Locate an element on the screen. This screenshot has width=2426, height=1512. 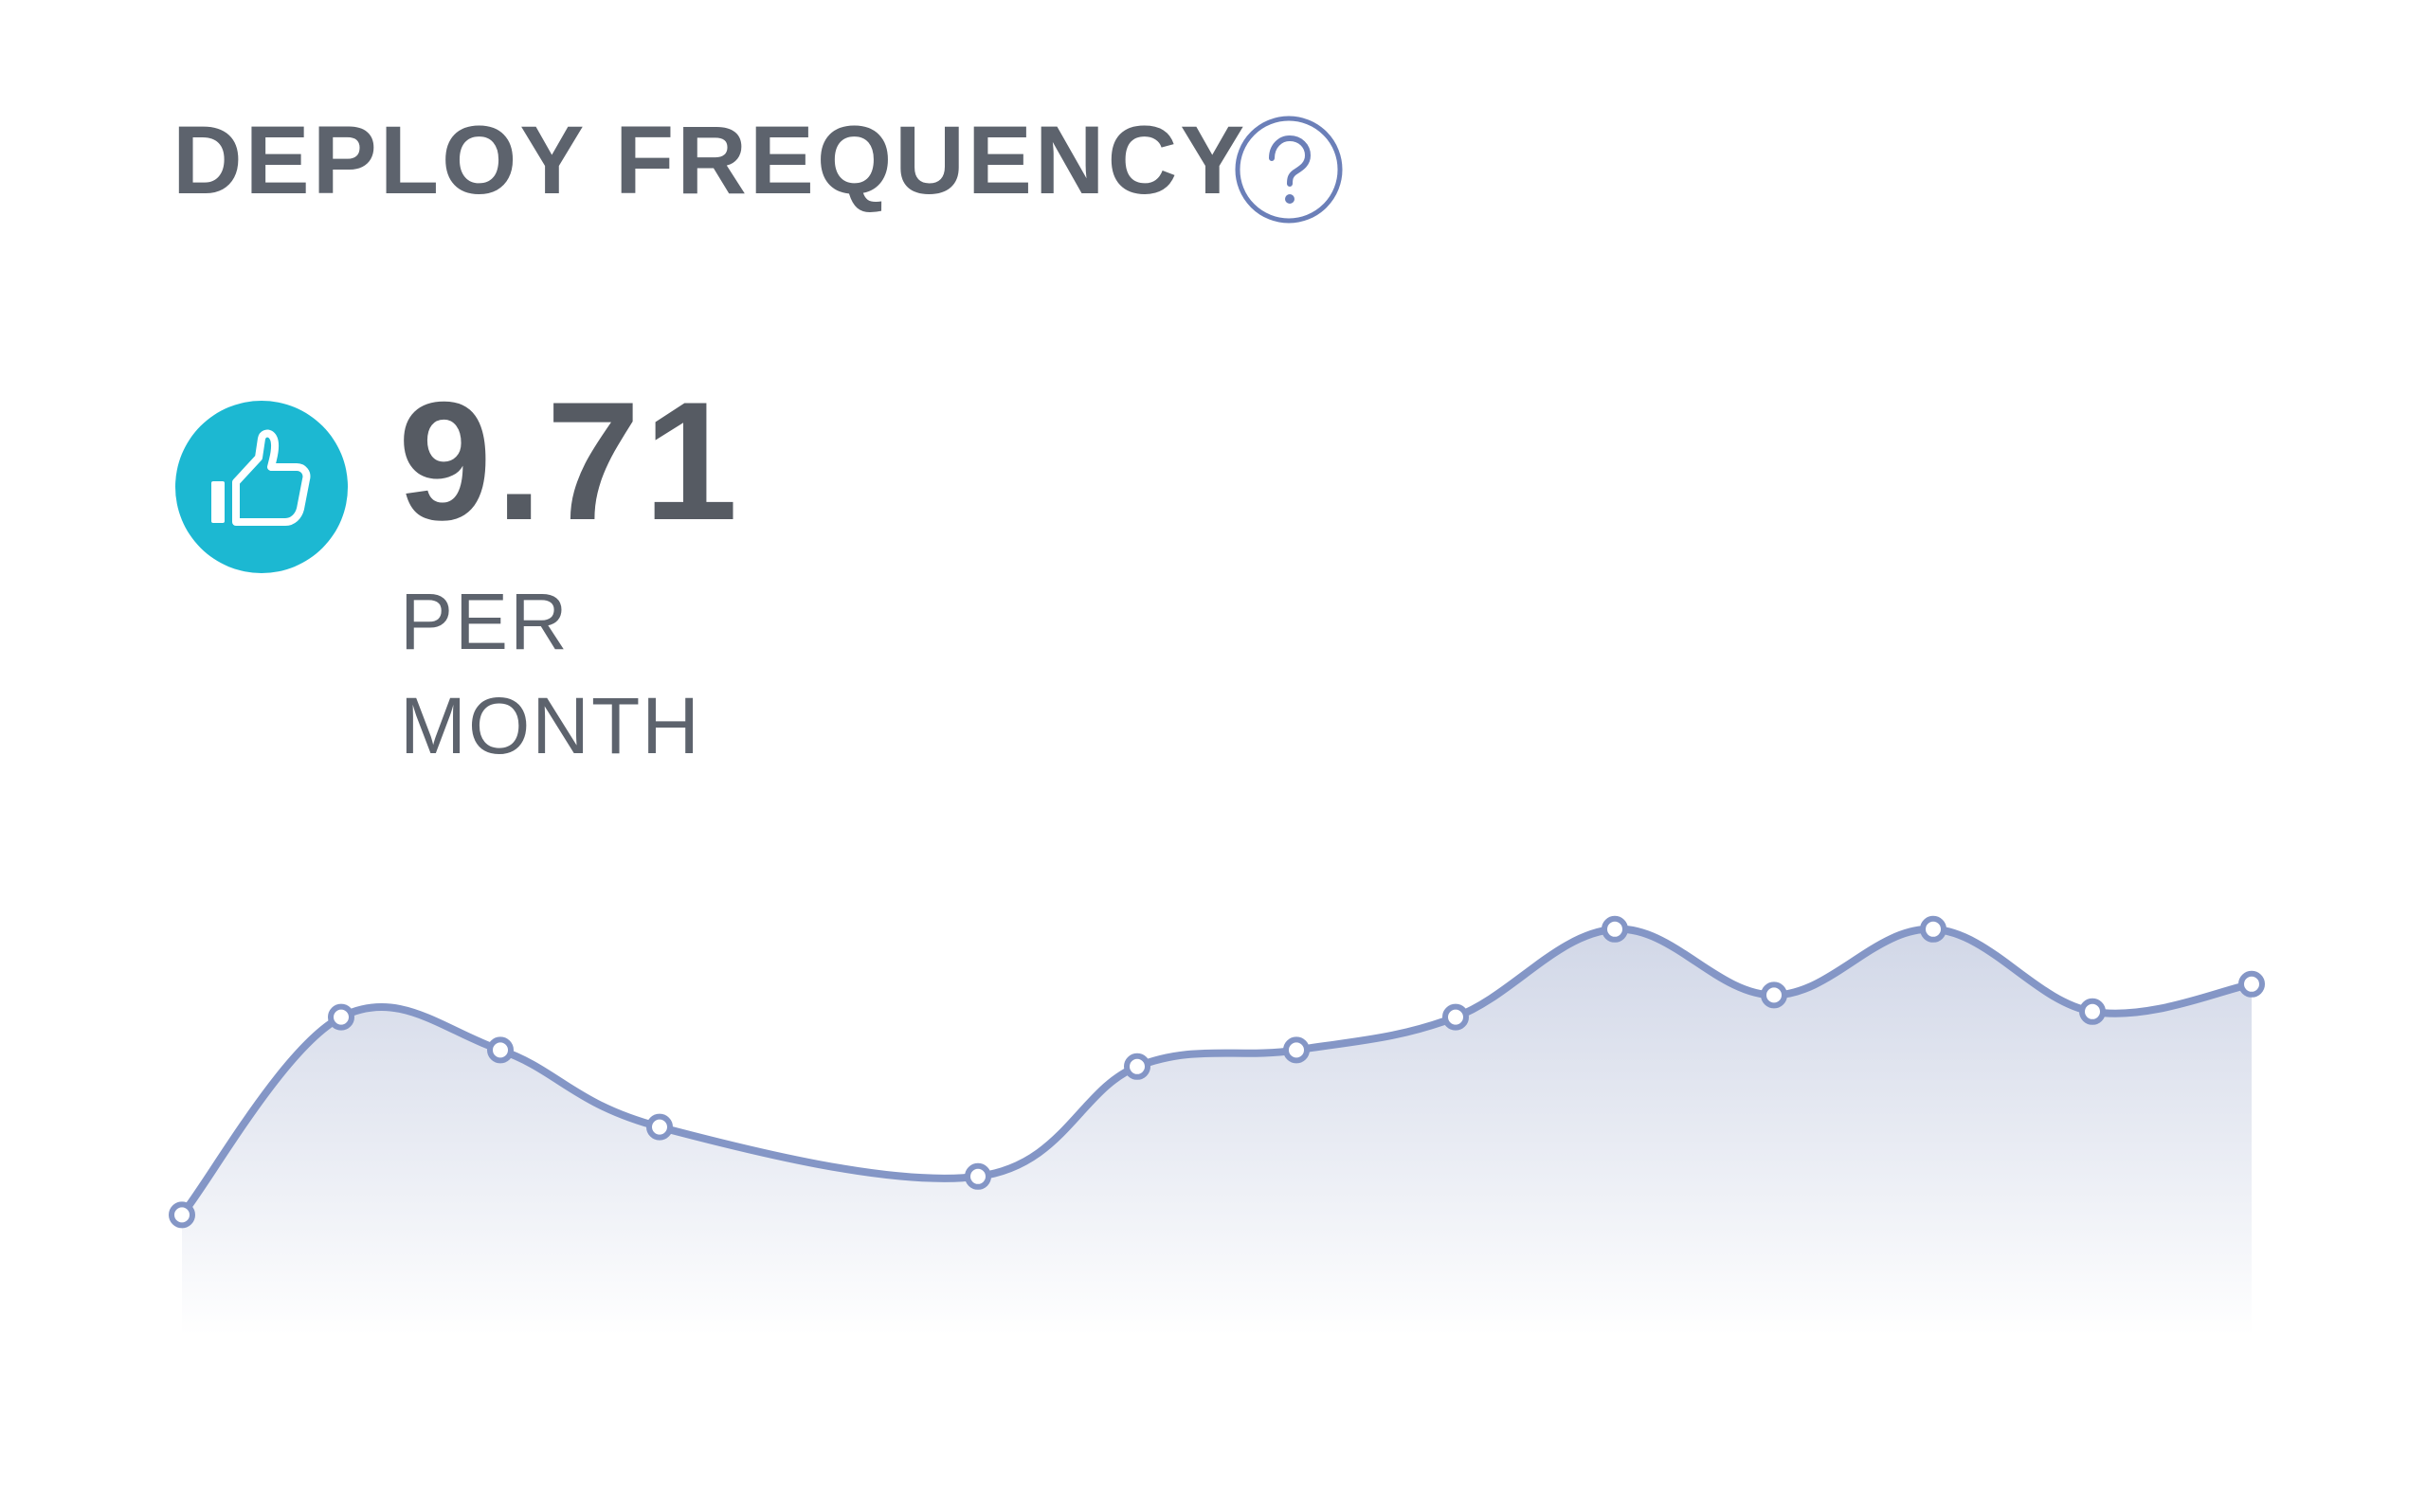
metric-unit-line1: PER is located at coordinates (485, 621).